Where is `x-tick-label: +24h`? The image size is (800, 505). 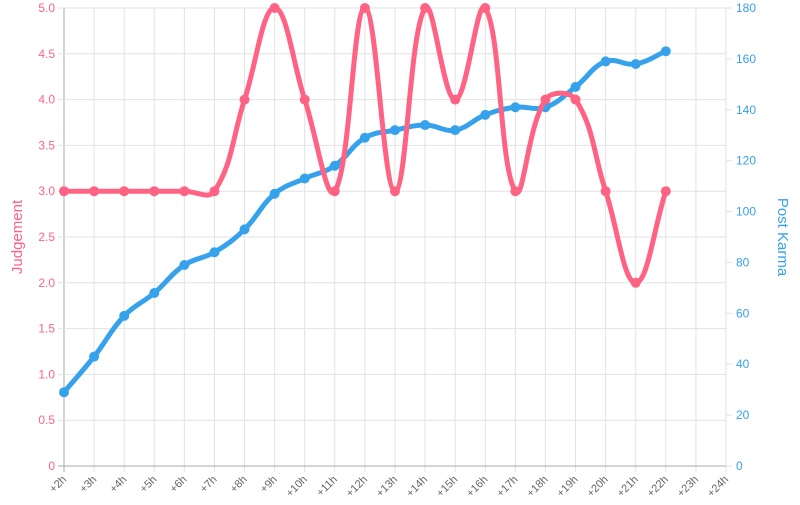
x-tick-label: +24h is located at coordinates (718, 487).